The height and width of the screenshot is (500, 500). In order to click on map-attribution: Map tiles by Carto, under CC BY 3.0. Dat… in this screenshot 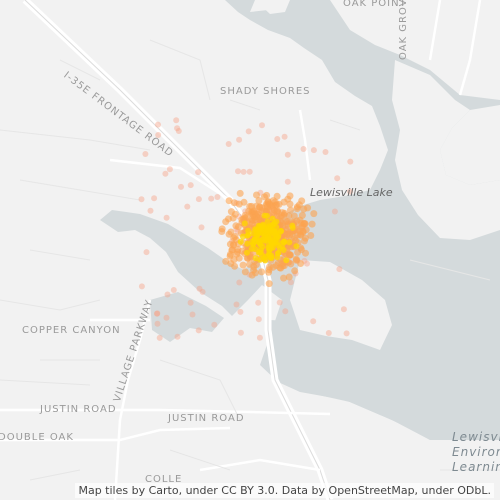, I will do `click(284, 490)`.